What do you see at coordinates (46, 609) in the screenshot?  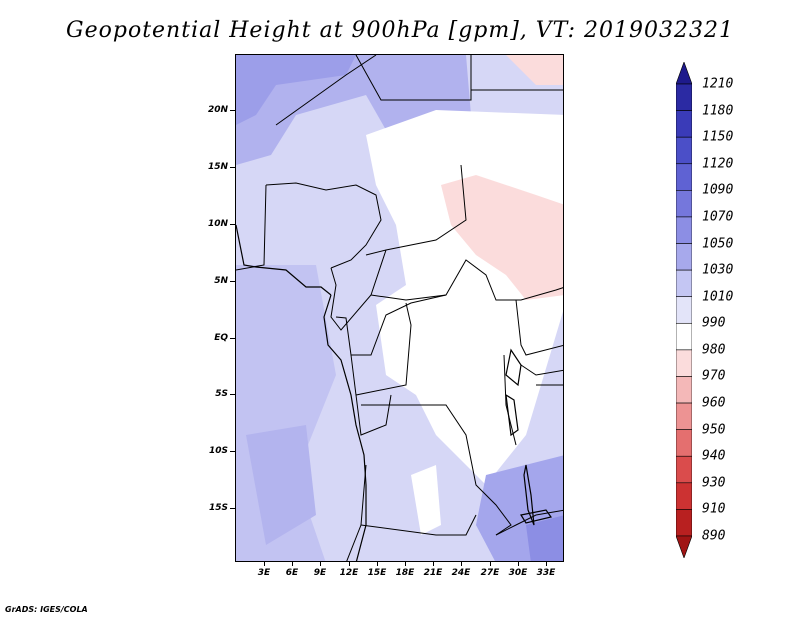 I see `credit-label: GrADS: IGES/COLA` at bounding box center [46, 609].